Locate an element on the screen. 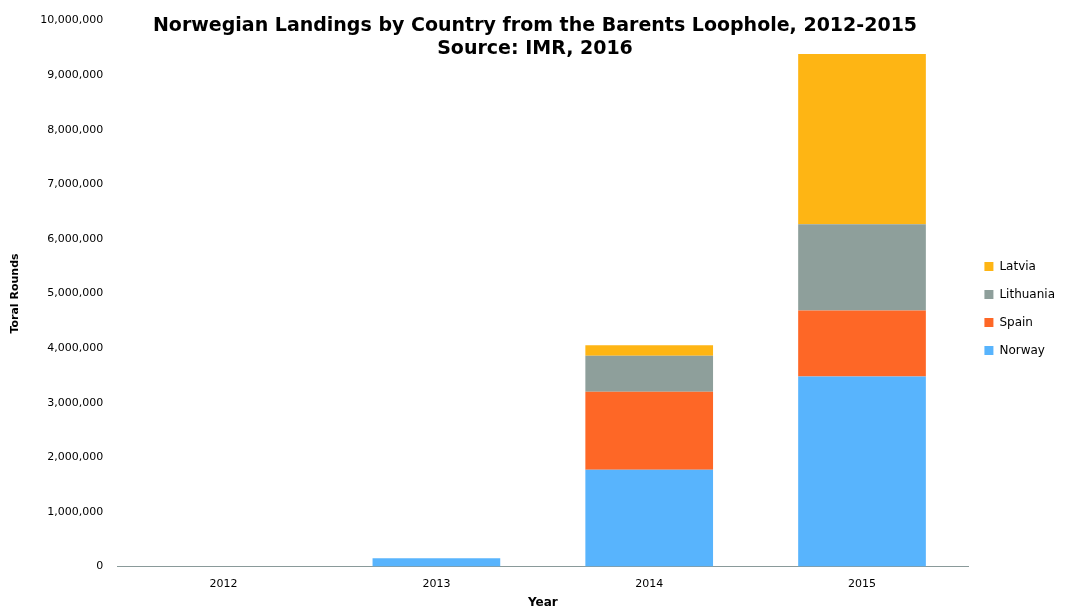 This screenshot has height=612, width=1075. y-tick-label: 3,000,000 is located at coordinates (75, 402).